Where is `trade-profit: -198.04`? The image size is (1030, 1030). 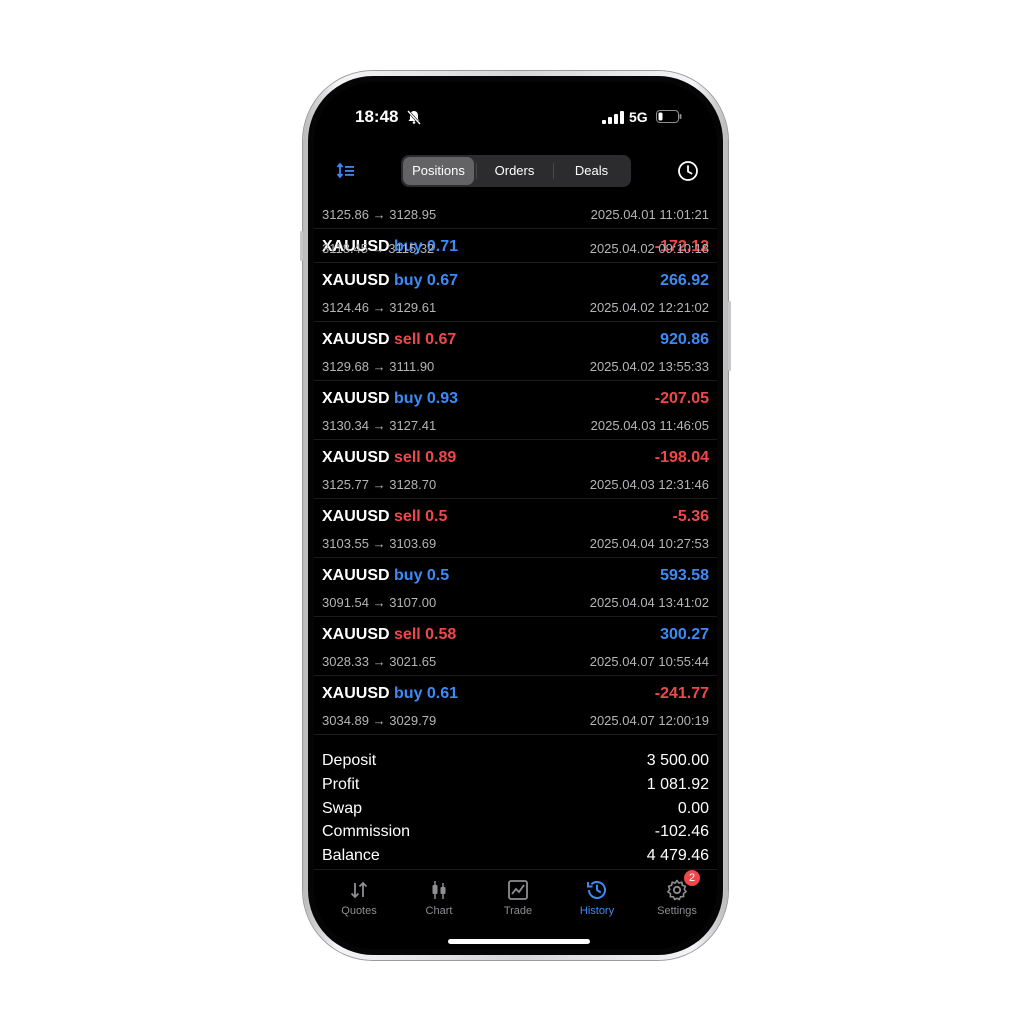 trade-profit: -198.04 is located at coordinates (681, 457).